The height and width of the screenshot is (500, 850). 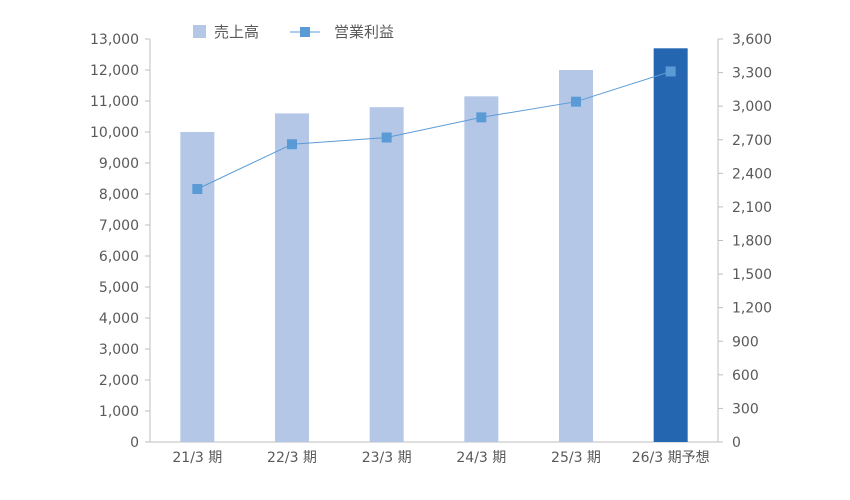 I want to click on right-tick-label: 2,700, so click(x=752, y=141).